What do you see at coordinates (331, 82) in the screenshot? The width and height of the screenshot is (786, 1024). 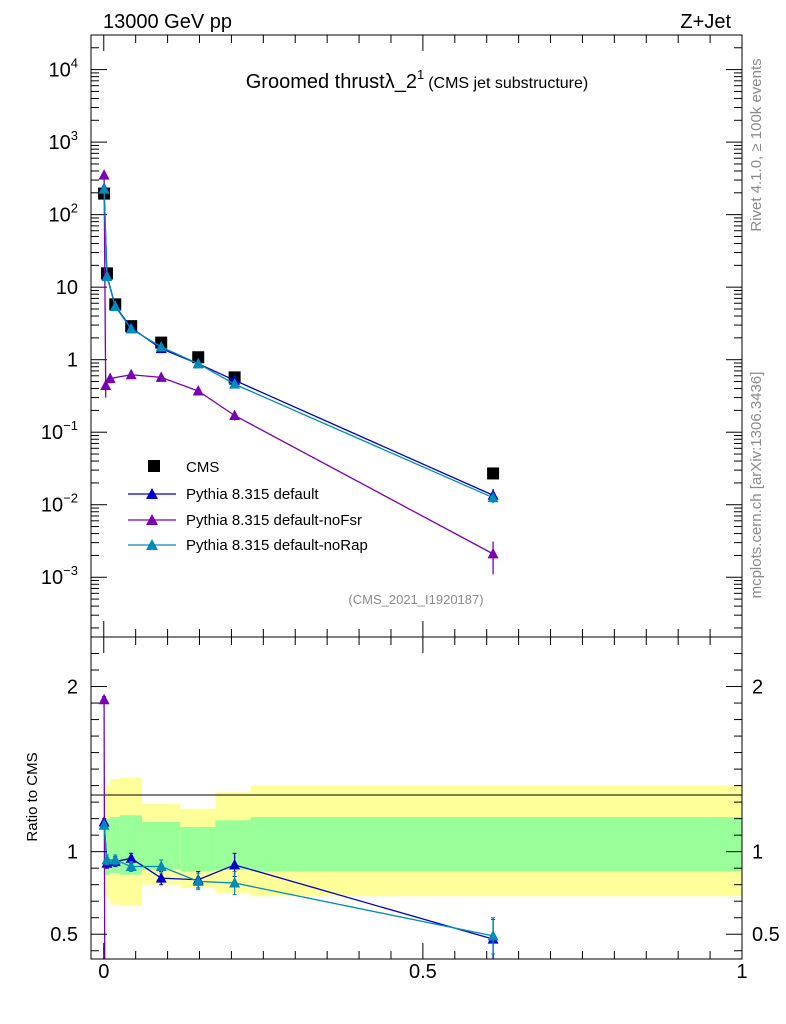 I see `chart-title-main: Groomed thrustλ_2` at bounding box center [331, 82].